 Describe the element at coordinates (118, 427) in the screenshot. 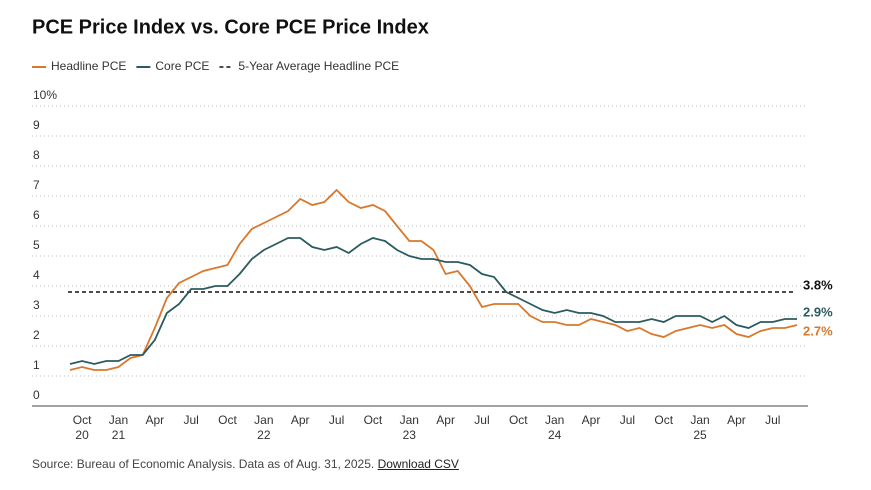

I see `x-tick-label: Jan 21` at that location.